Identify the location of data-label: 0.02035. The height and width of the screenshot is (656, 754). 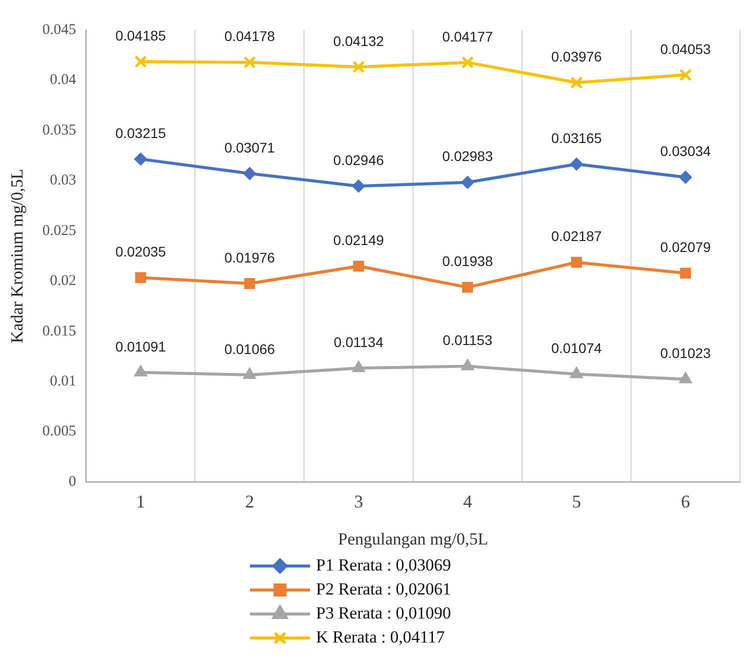
(140, 251).